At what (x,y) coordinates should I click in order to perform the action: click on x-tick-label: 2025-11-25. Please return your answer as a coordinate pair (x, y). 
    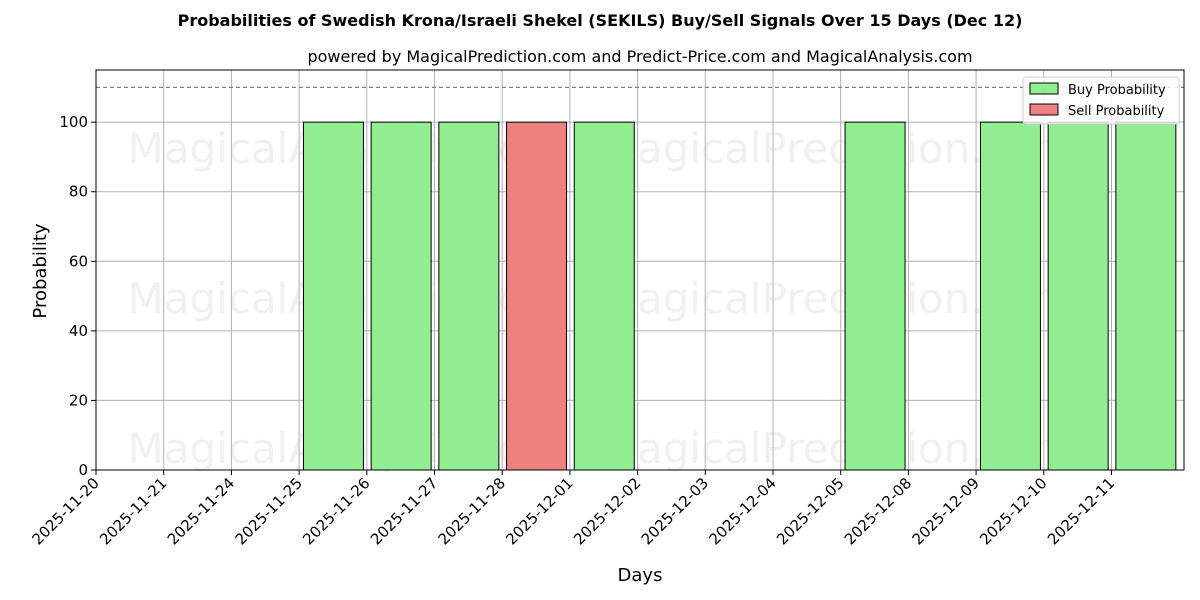
    Looking at the image, I should click on (269, 511).